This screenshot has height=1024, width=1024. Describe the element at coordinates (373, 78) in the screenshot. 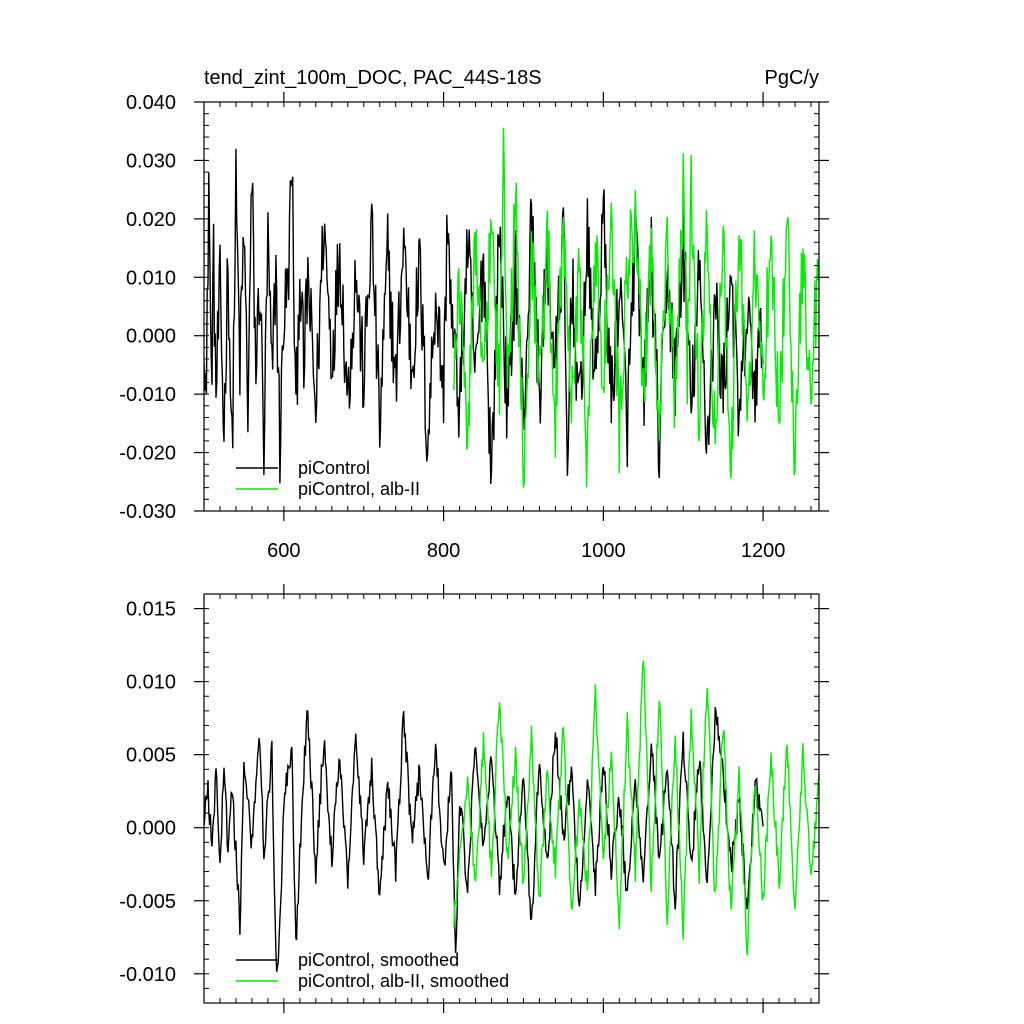

I see `chart-title: tend_zint_100m_DOC, PAC_44S-18S` at that location.